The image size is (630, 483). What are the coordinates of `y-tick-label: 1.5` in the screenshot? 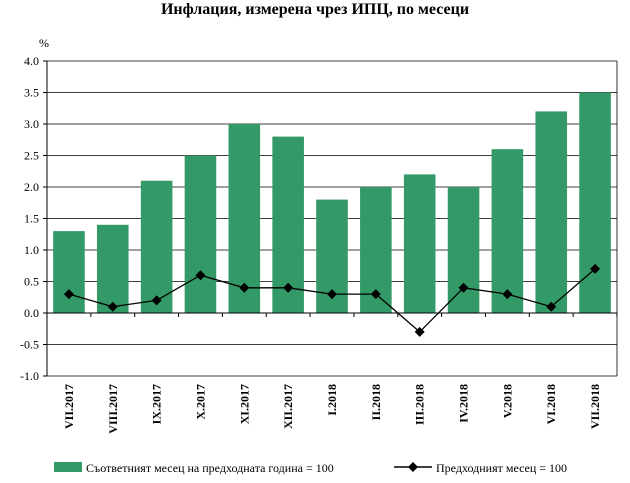 It's located at (31, 219).